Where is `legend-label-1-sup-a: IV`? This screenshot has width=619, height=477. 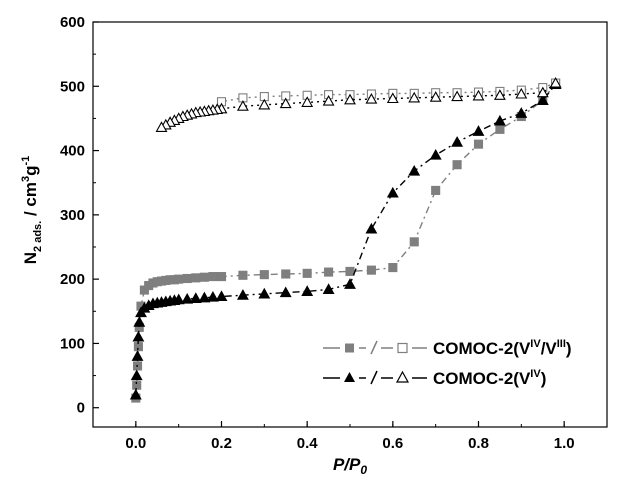
legend-label-1-sup-a: IV is located at coordinates (535, 344).